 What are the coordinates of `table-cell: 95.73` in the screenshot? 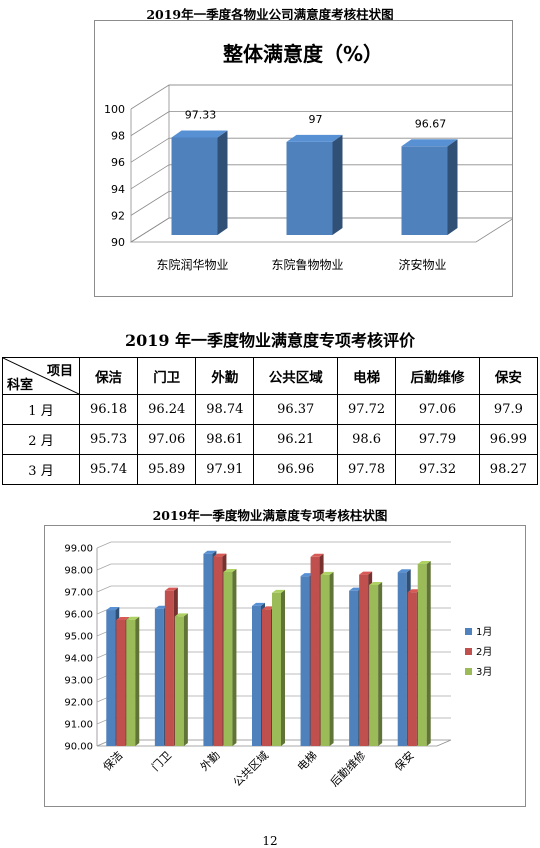 It's located at (108, 439).